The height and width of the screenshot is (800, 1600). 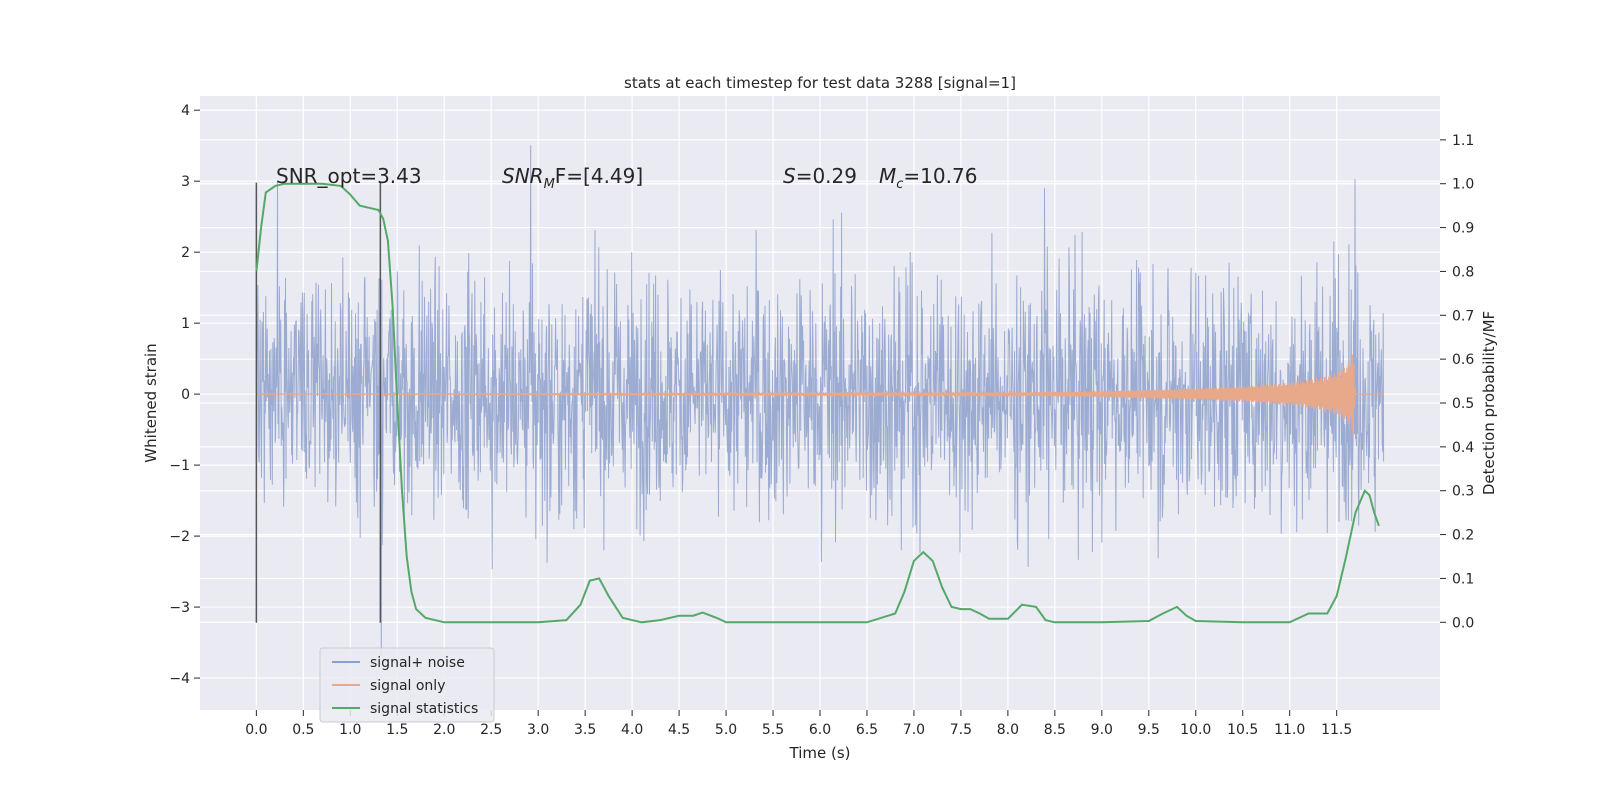 What do you see at coordinates (549, 184) in the screenshot?
I see `annotation-snr-mf-sub: M` at bounding box center [549, 184].